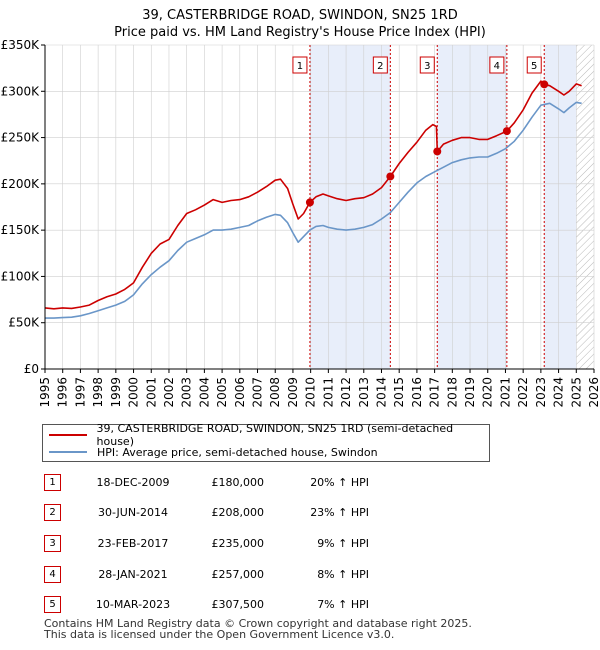  I want to click on y-tick-label: £50K, so click(24, 323).